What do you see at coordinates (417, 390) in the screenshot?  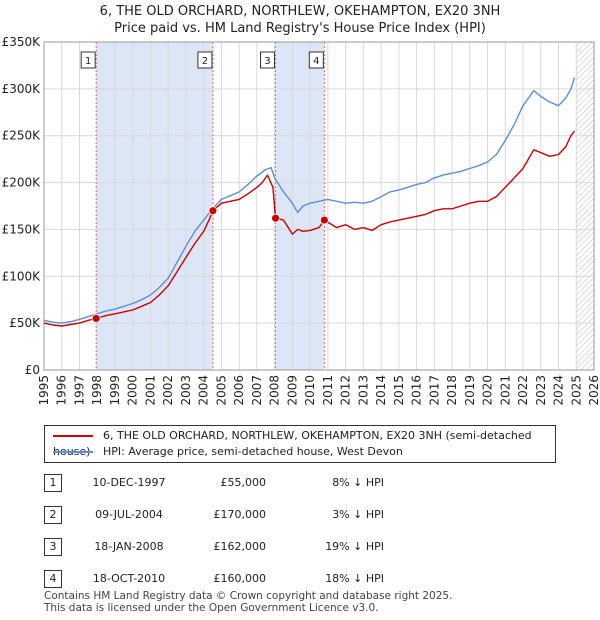 I see `x-tick-label: 2016` at bounding box center [417, 390].